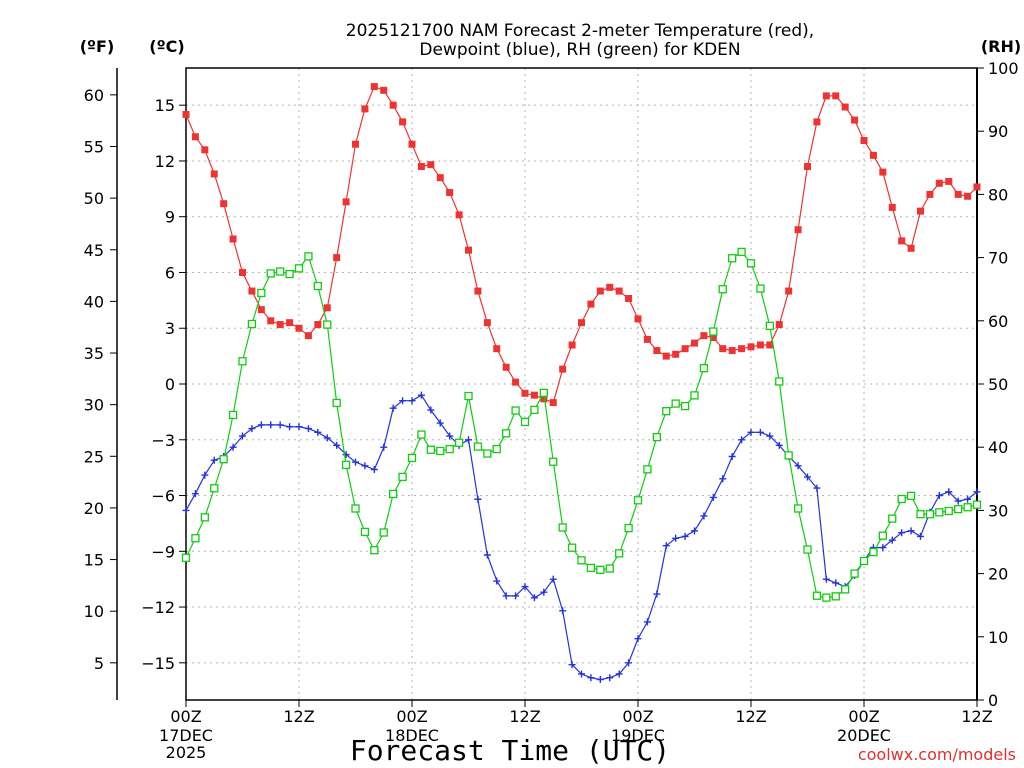 The image size is (1024, 768). Describe the element at coordinates (998, 258) in the screenshot. I see `rh-tick-label: 70` at that location.